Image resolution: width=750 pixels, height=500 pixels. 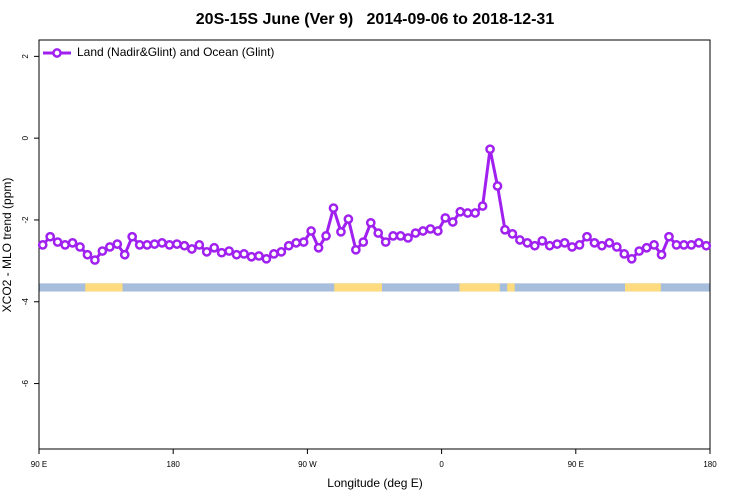 What do you see at coordinates (25, 220) in the screenshot?
I see `y-tick-label: -2` at bounding box center [25, 220].